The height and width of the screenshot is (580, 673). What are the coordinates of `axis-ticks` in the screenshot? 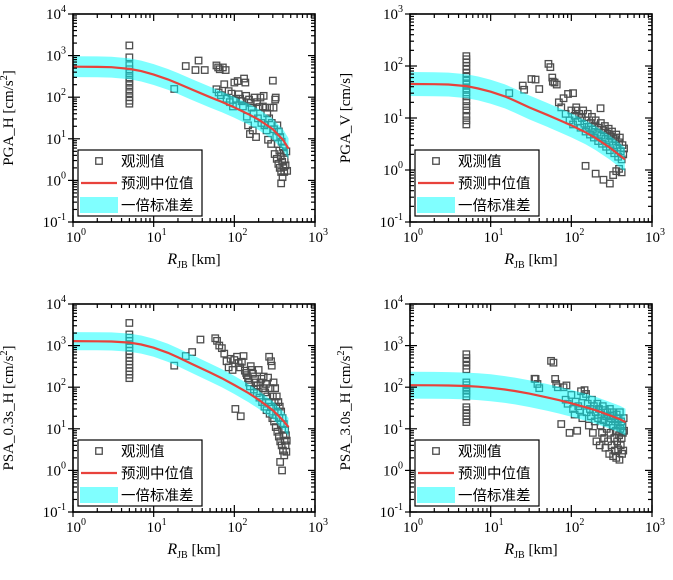 It's located at (529, 410).